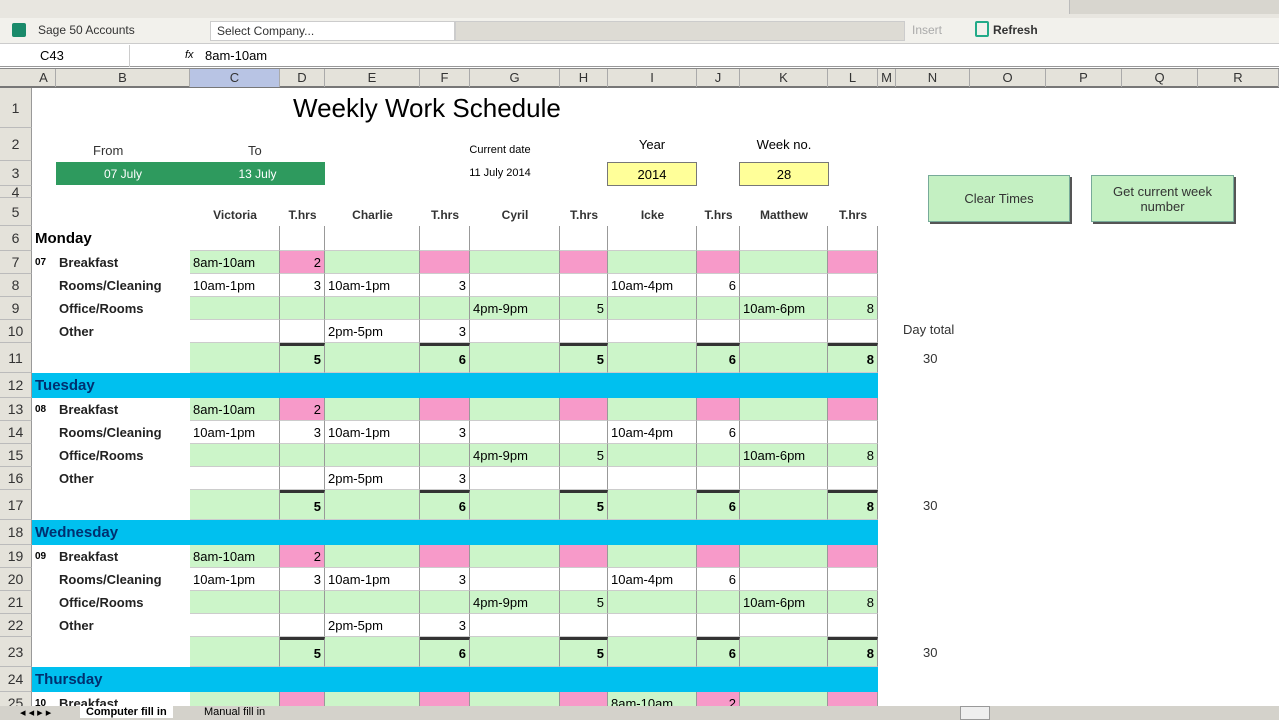 This screenshot has width=1279, height=720. Describe the element at coordinates (65, 56) in the screenshot. I see `name-box: C43` at that location.